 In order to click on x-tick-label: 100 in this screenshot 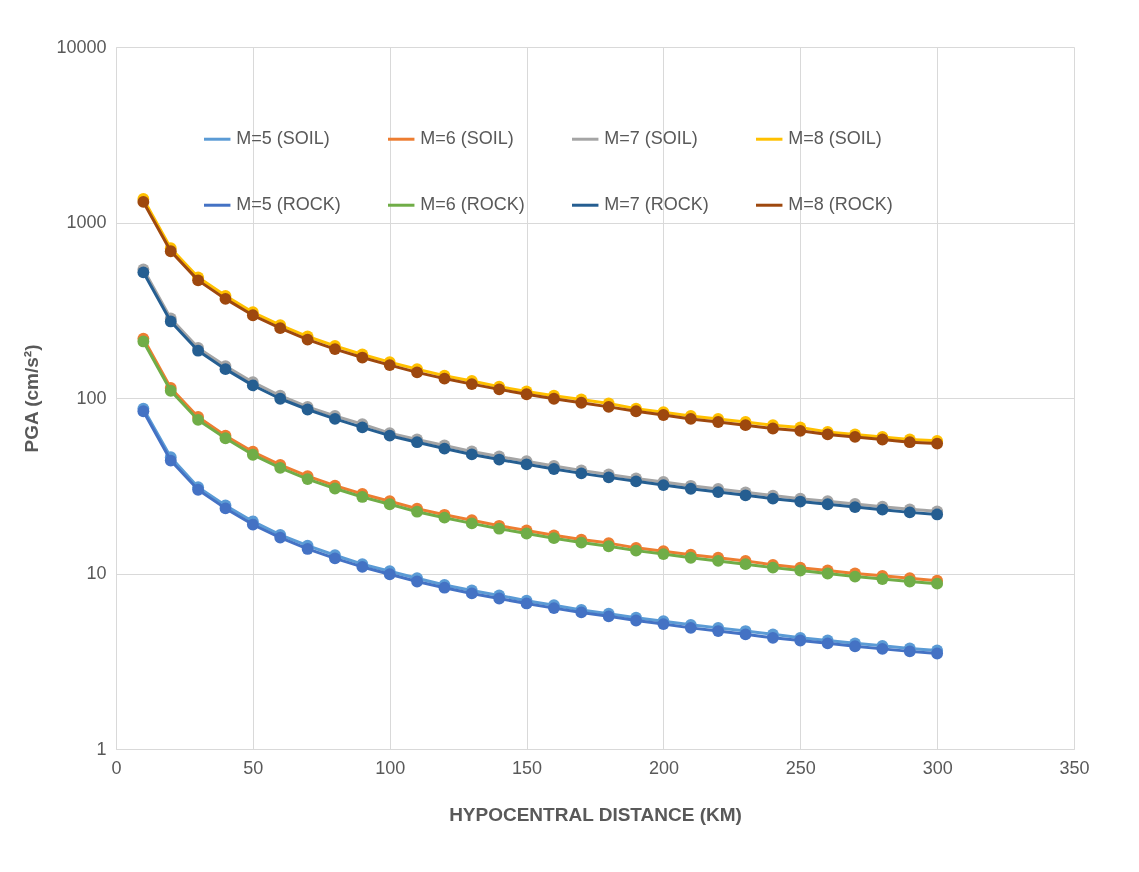, I will do `click(390, 767)`.